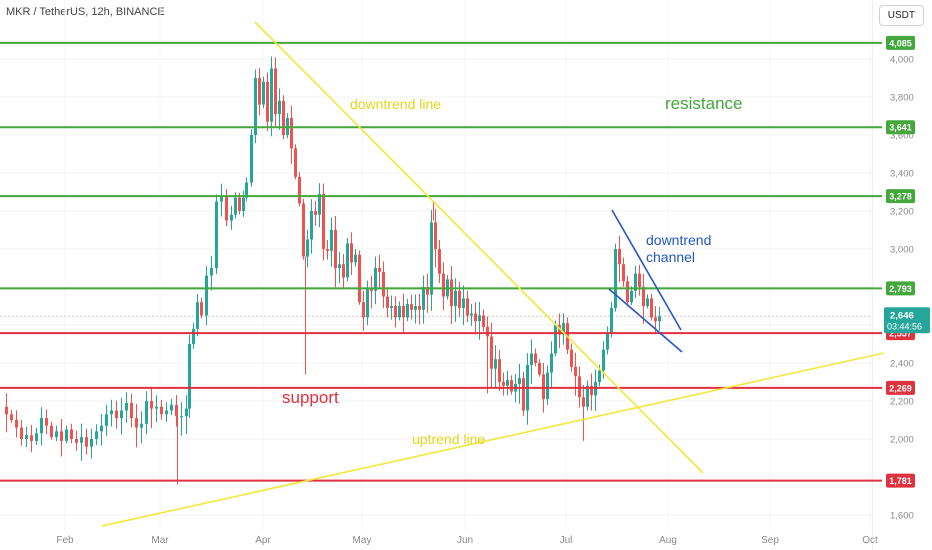 The width and height of the screenshot is (932, 550). What do you see at coordinates (901, 15) in the screenshot?
I see `currency-selector: USDT` at bounding box center [901, 15].